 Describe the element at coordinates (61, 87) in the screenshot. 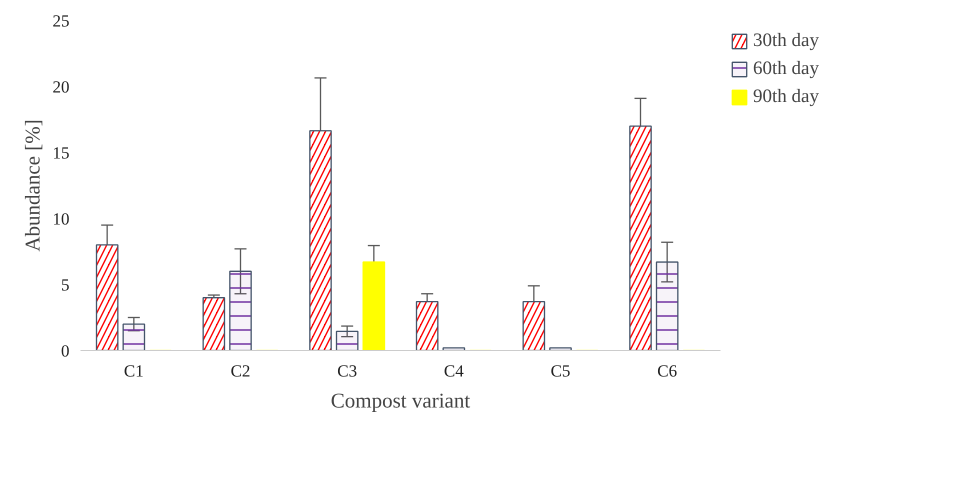

I see `y-tick-label: 20` at that location.